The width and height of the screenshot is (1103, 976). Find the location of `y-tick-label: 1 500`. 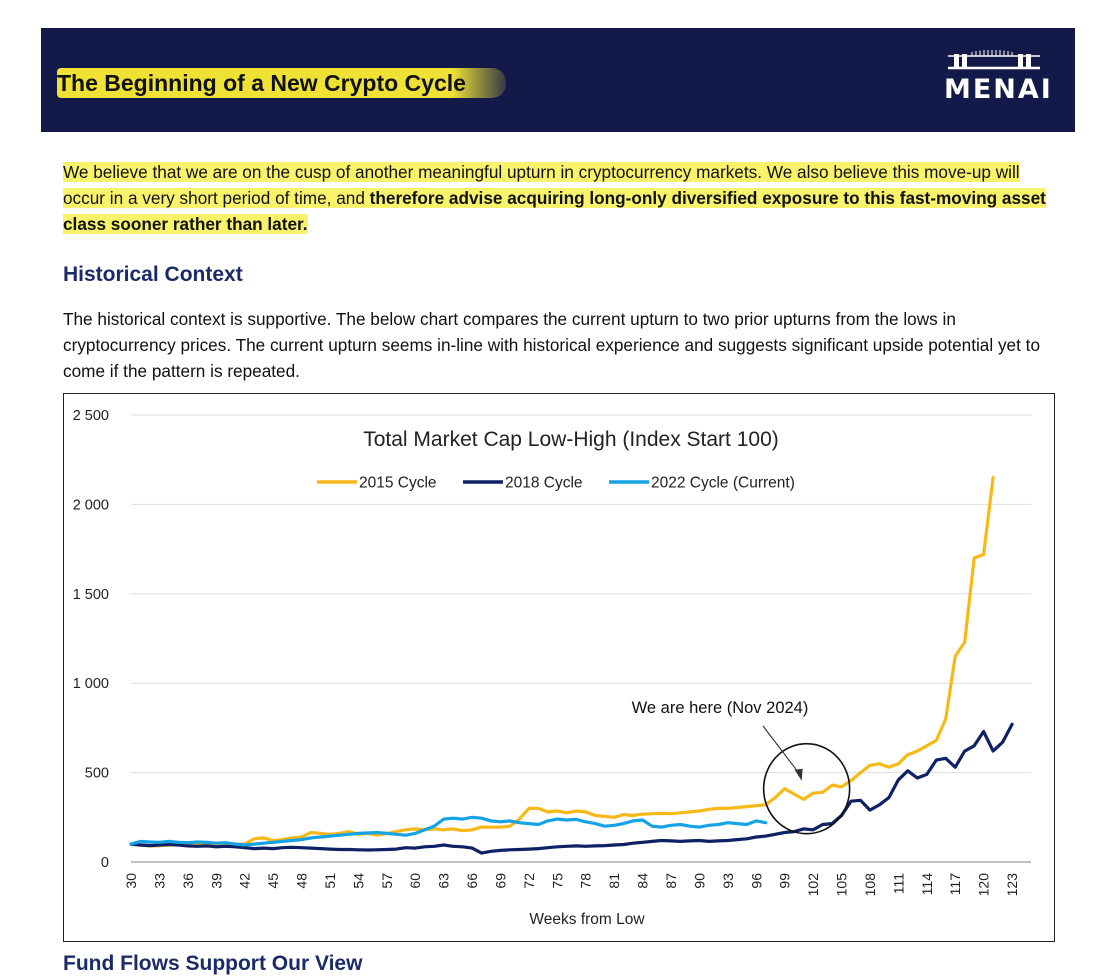

y-tick-label: 1 500 is located at coordinates (91, 595).